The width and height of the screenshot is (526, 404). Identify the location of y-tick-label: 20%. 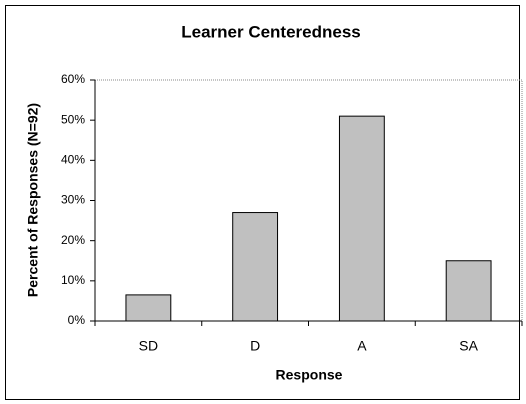
(73, 240).